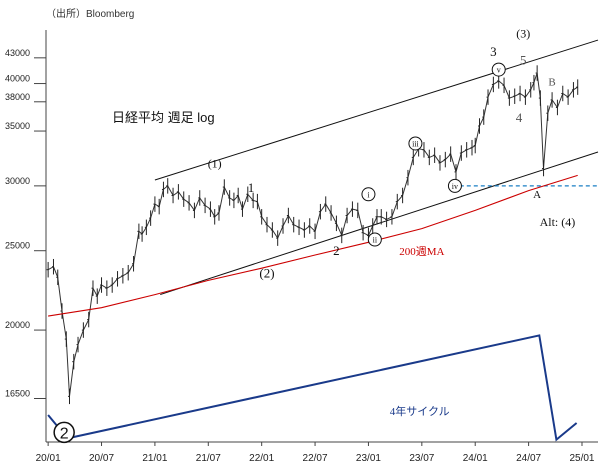 The image size is (605, 466). What do you see at coordinates (26, 236) in the screenshot?
I see `y-axis: 43000 40000 38000 35000 30000 25000 20000 16500` at bounding box center [26, 236].